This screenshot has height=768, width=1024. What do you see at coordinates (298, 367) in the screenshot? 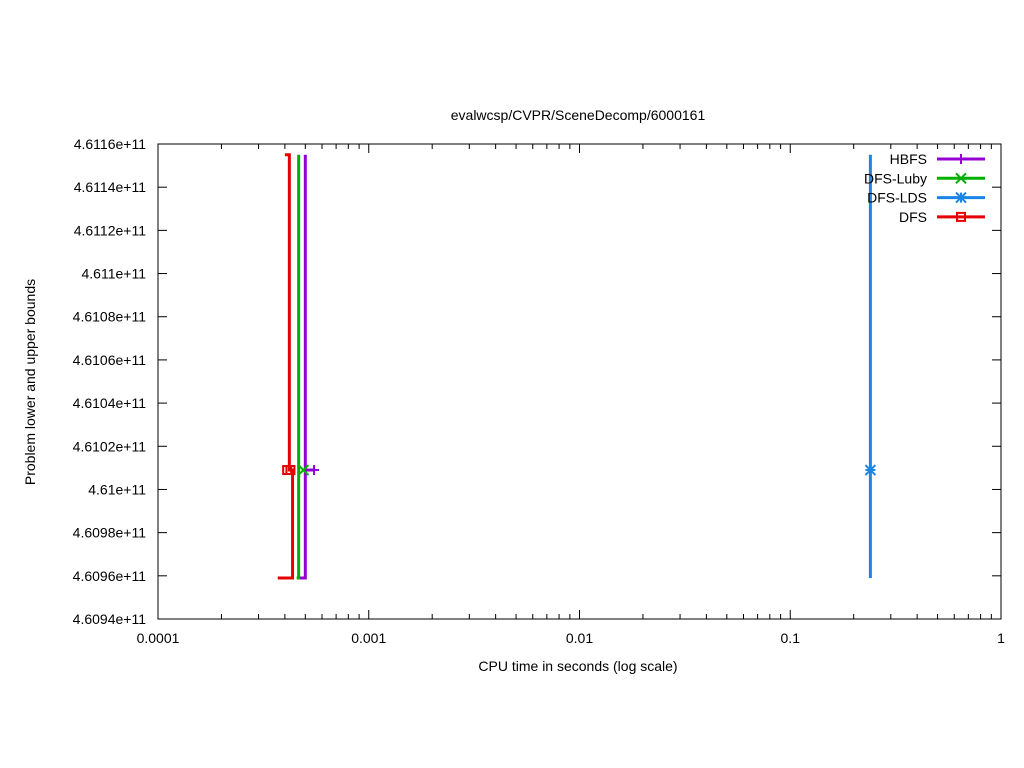
I see `series-dfs-luby-lower-bound-line` at bounding box center [298, 367].